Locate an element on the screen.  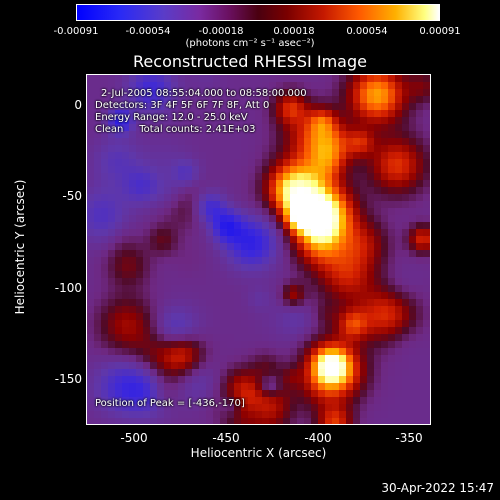
time-range-label: 2-Jul-2005 08:55:04.000 to 08:58:00.000 is located at coordinates (204, 93).